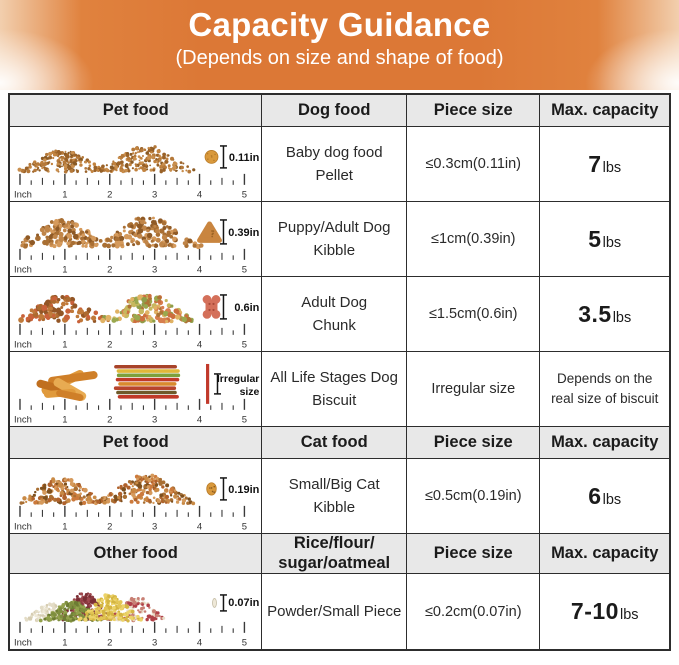 The image size is (679, 665). I want to click on header-food-type-line: Cat food, so click(334, 441).